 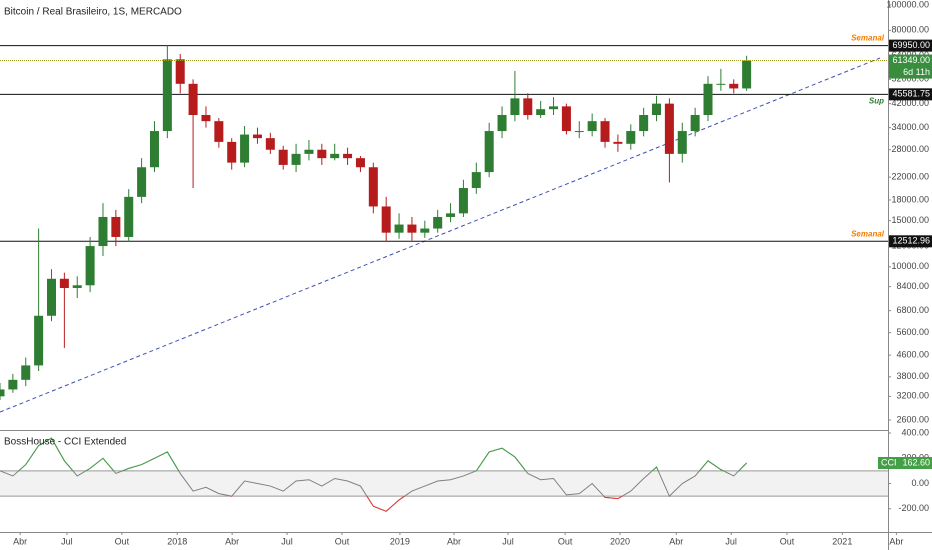 I want to click on last-price-label: 61349.00, so click(x=911, y=60).